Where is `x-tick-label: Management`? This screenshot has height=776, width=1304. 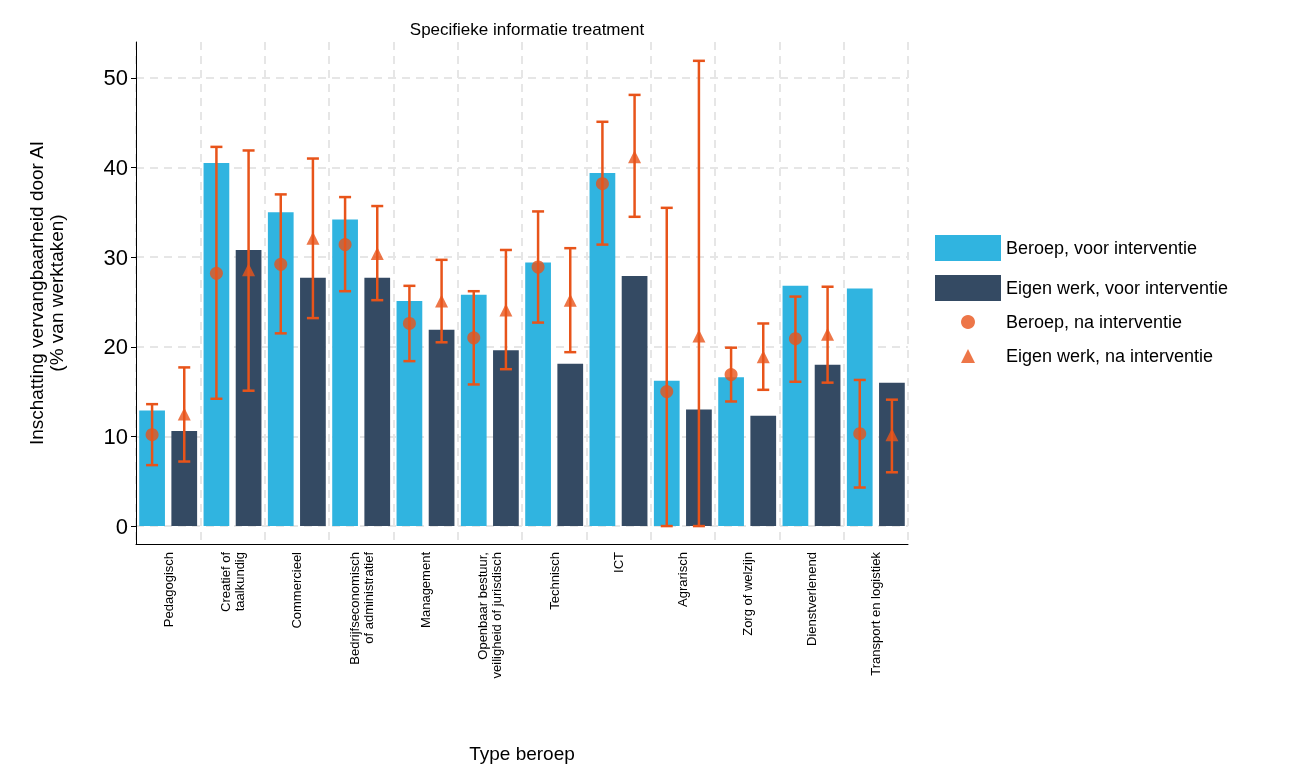 x-tick-label: Management is located at coordinates (425, 589).